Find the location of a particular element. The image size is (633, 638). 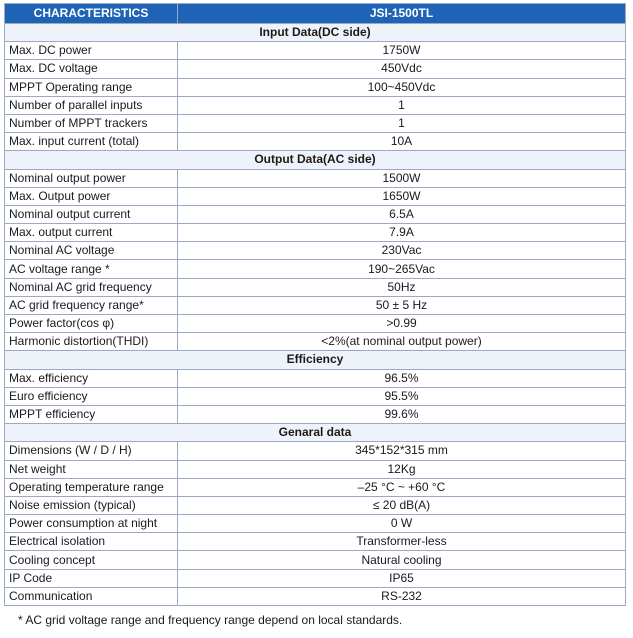

parameter-value: 1500W is located at coordinates (401, 178).